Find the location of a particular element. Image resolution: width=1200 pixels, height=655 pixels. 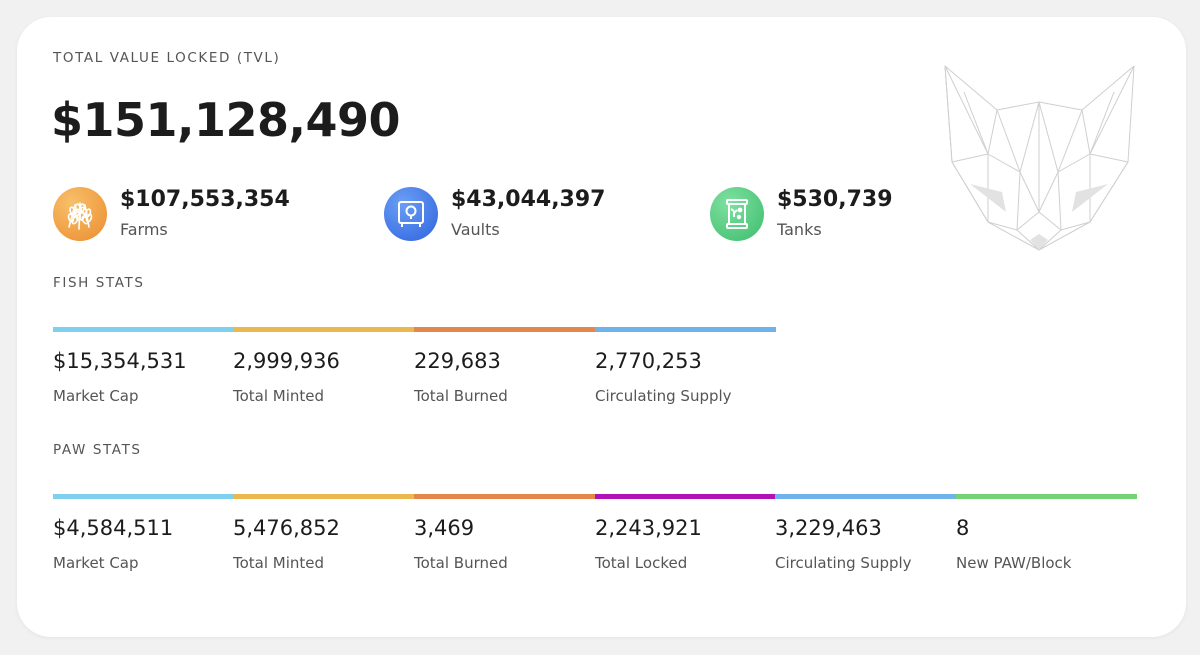

stat-value: 2,770,253 is located at coordinates (648, 361).